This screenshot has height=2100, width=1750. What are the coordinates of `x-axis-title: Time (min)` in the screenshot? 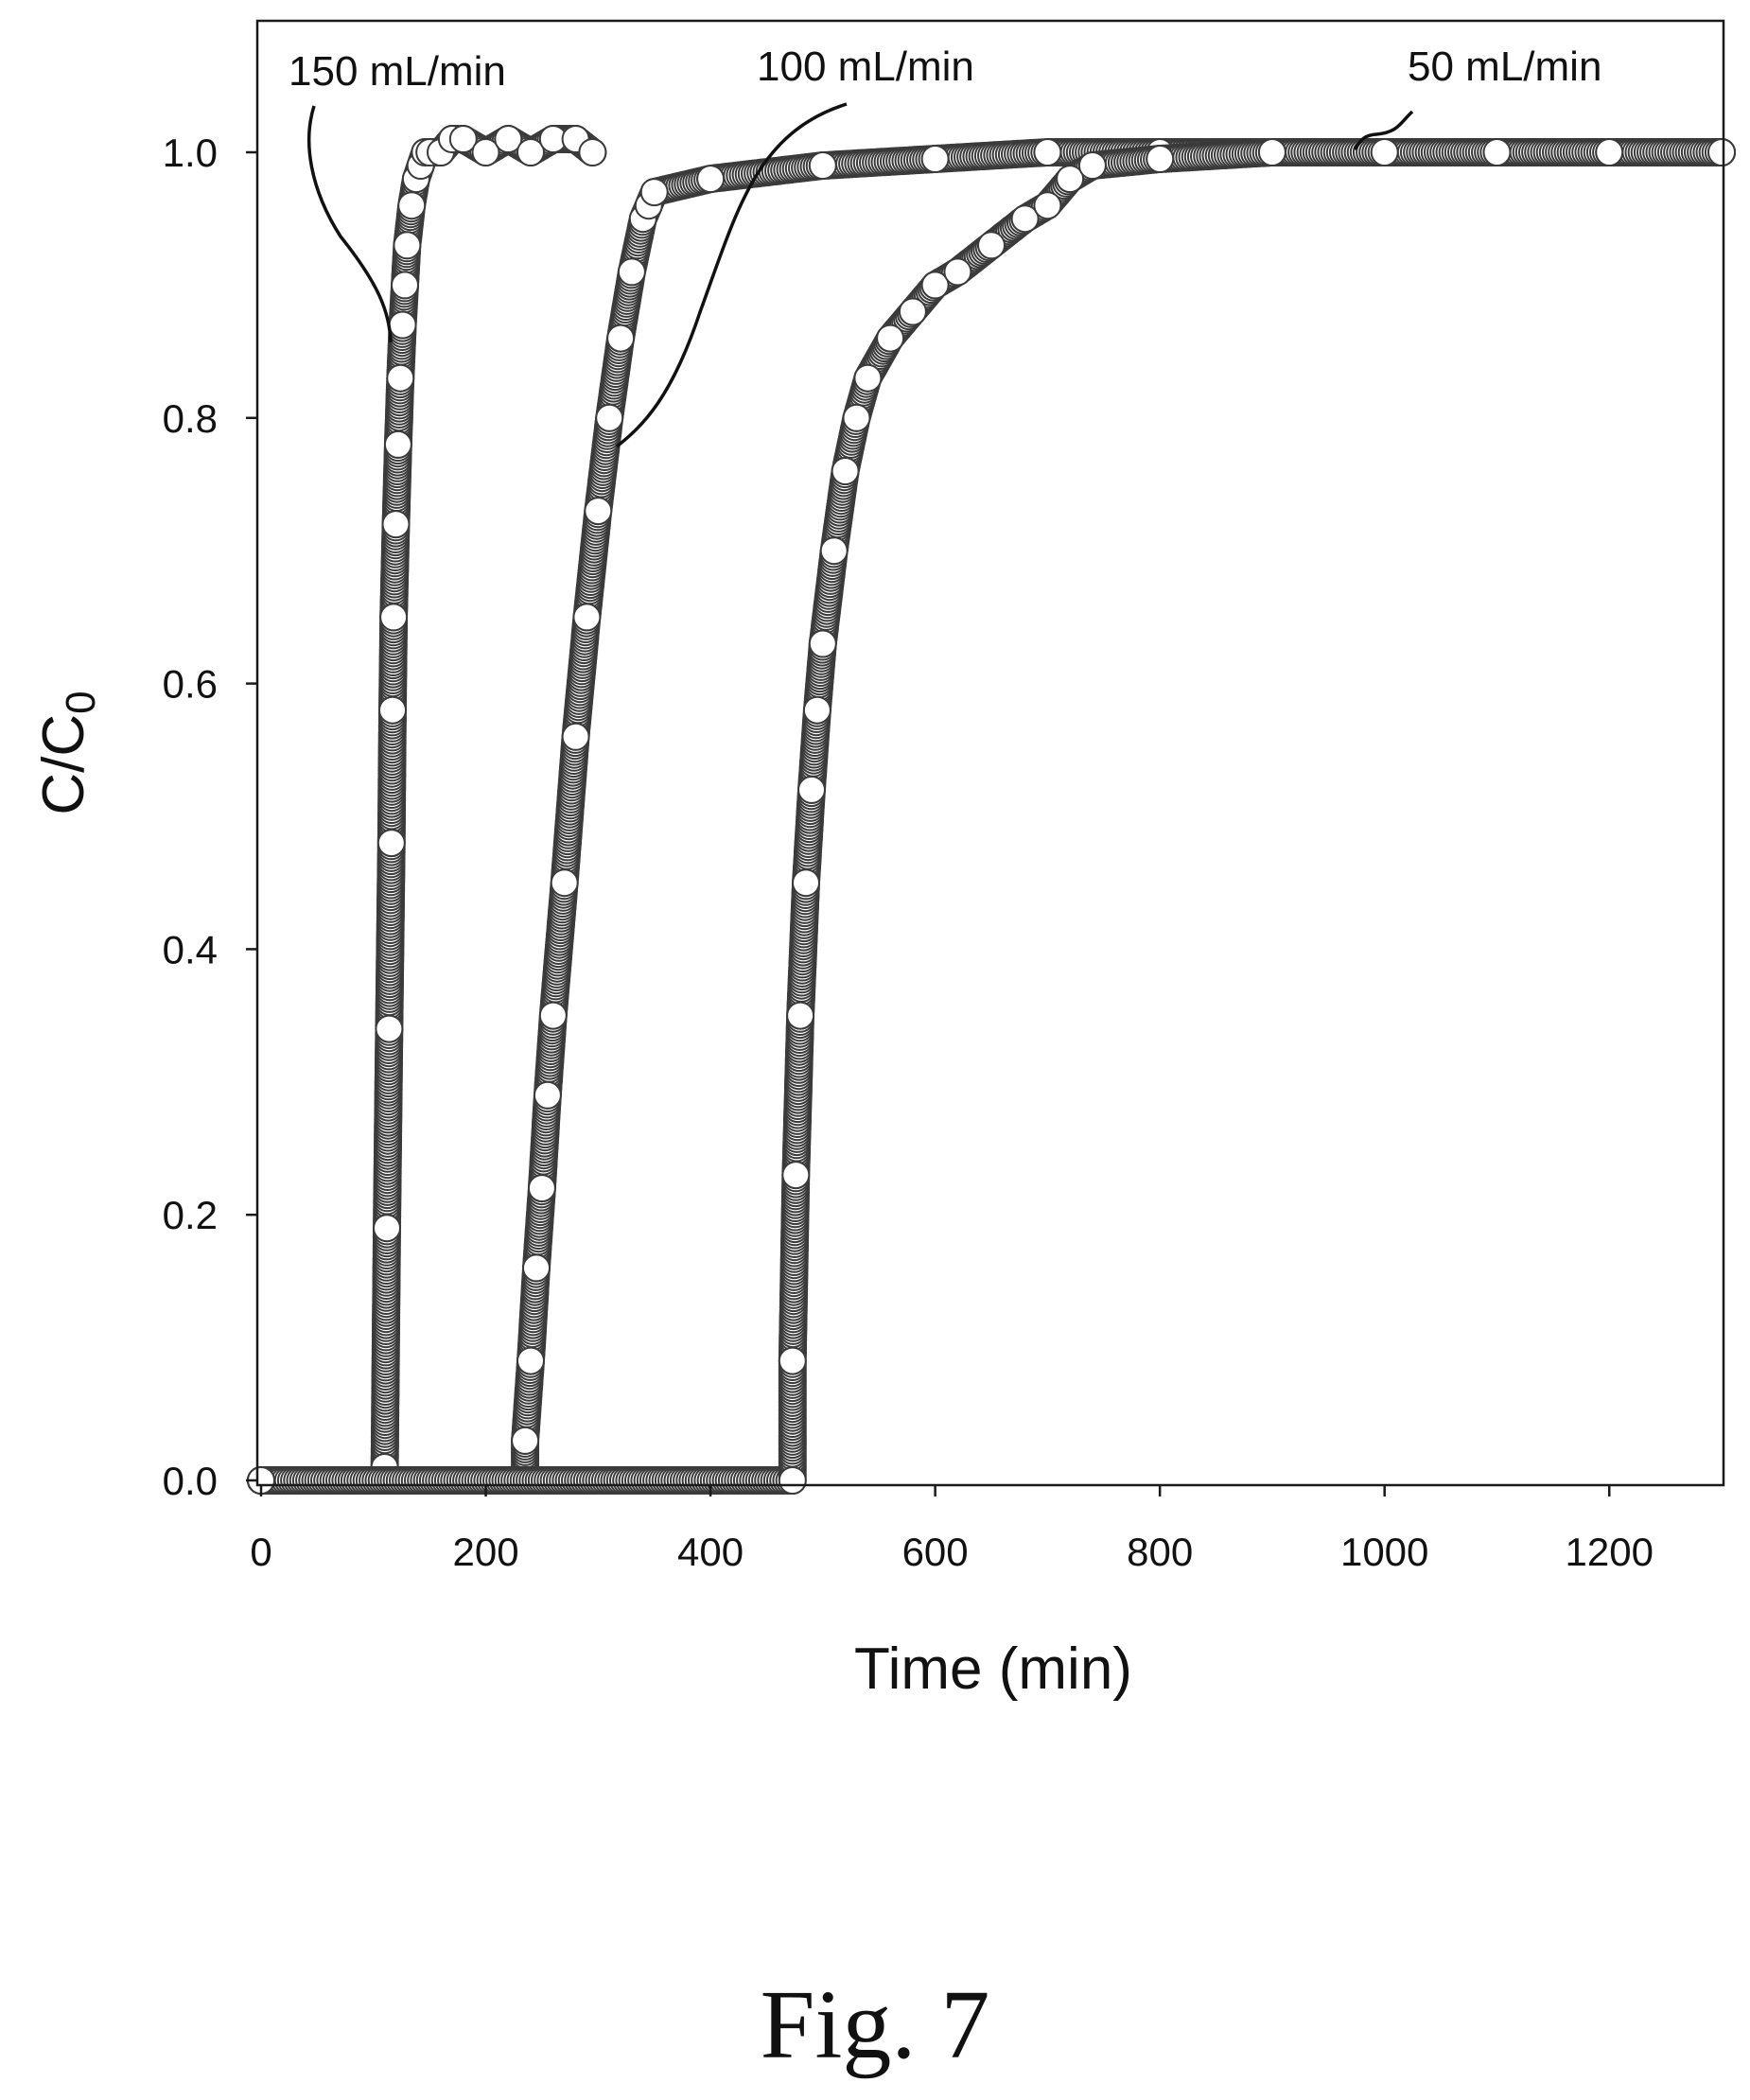 It's located at (993, 1669).